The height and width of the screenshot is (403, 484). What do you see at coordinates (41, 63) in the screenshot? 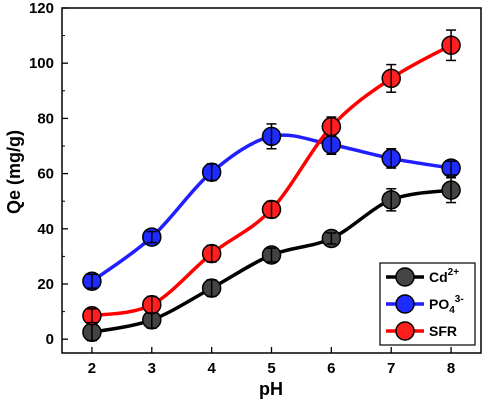
I see `y-tick-label: 100` at bounding box center [41, 63].